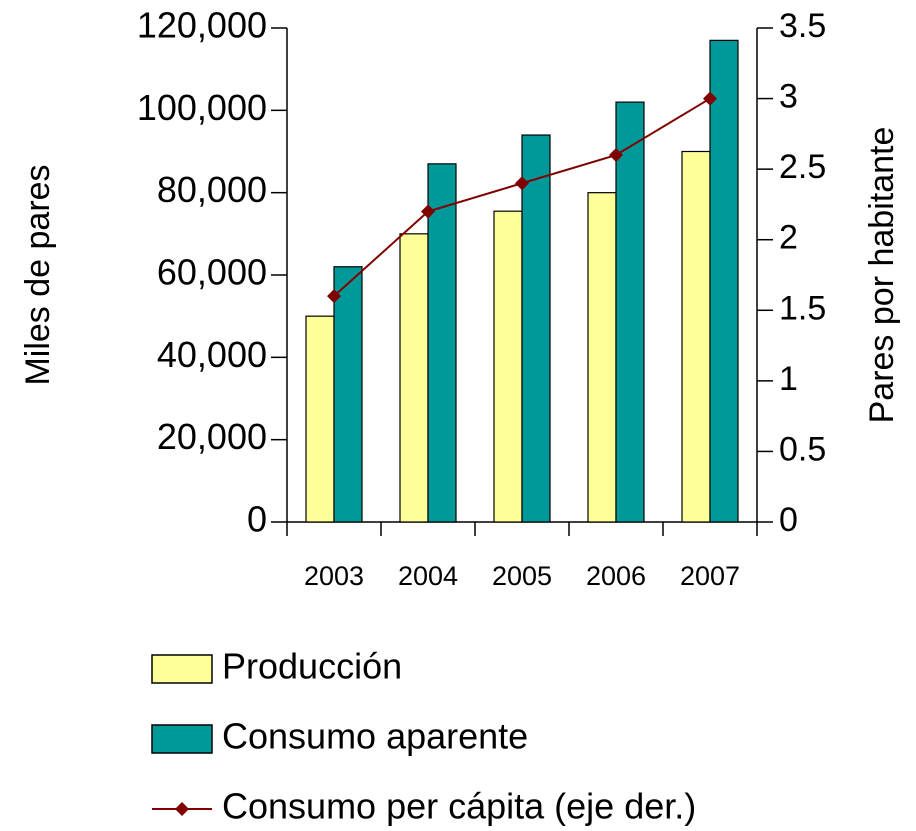 This screenshot has width=916, height=831. Describe the element at coordinates (375, 736) in the screenshot. I see `legend-label: Consumo aparente` at that location.